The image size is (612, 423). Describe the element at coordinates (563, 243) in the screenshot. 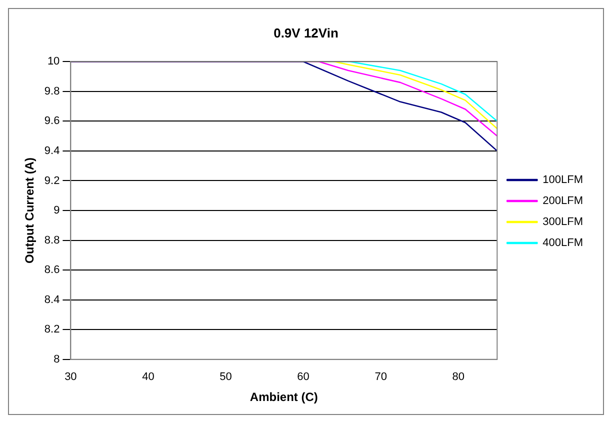

I see `legend-label: 400LFM` at that location.